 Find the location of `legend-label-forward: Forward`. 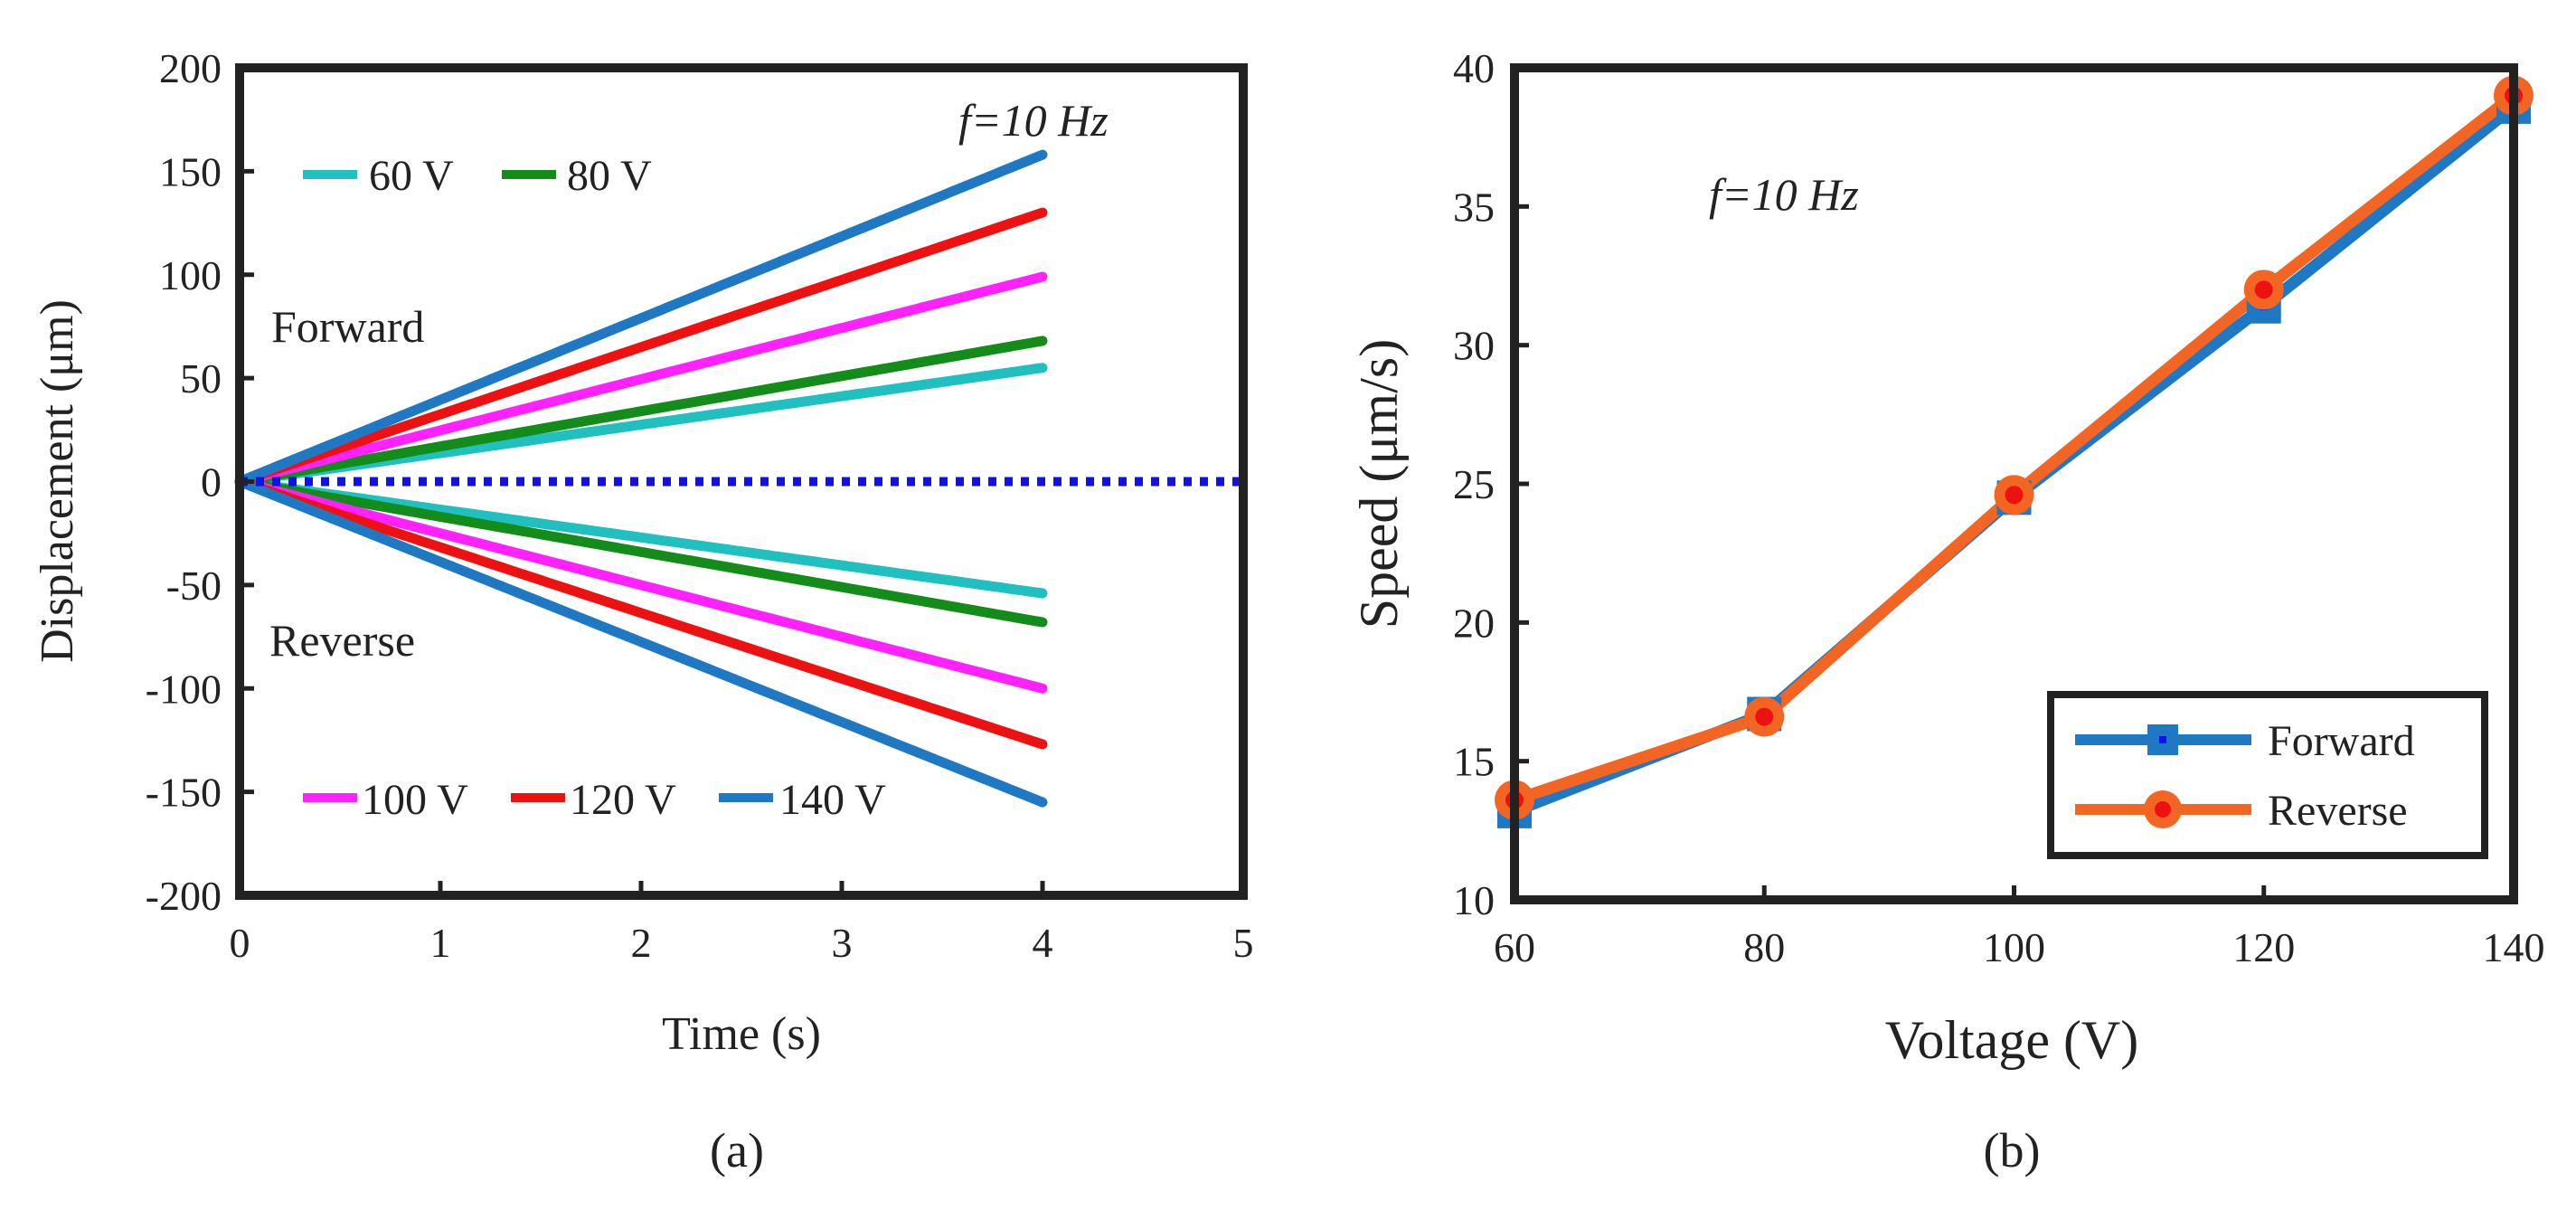

legend-label-forward: Forward is located at coordinates (2341, 741).